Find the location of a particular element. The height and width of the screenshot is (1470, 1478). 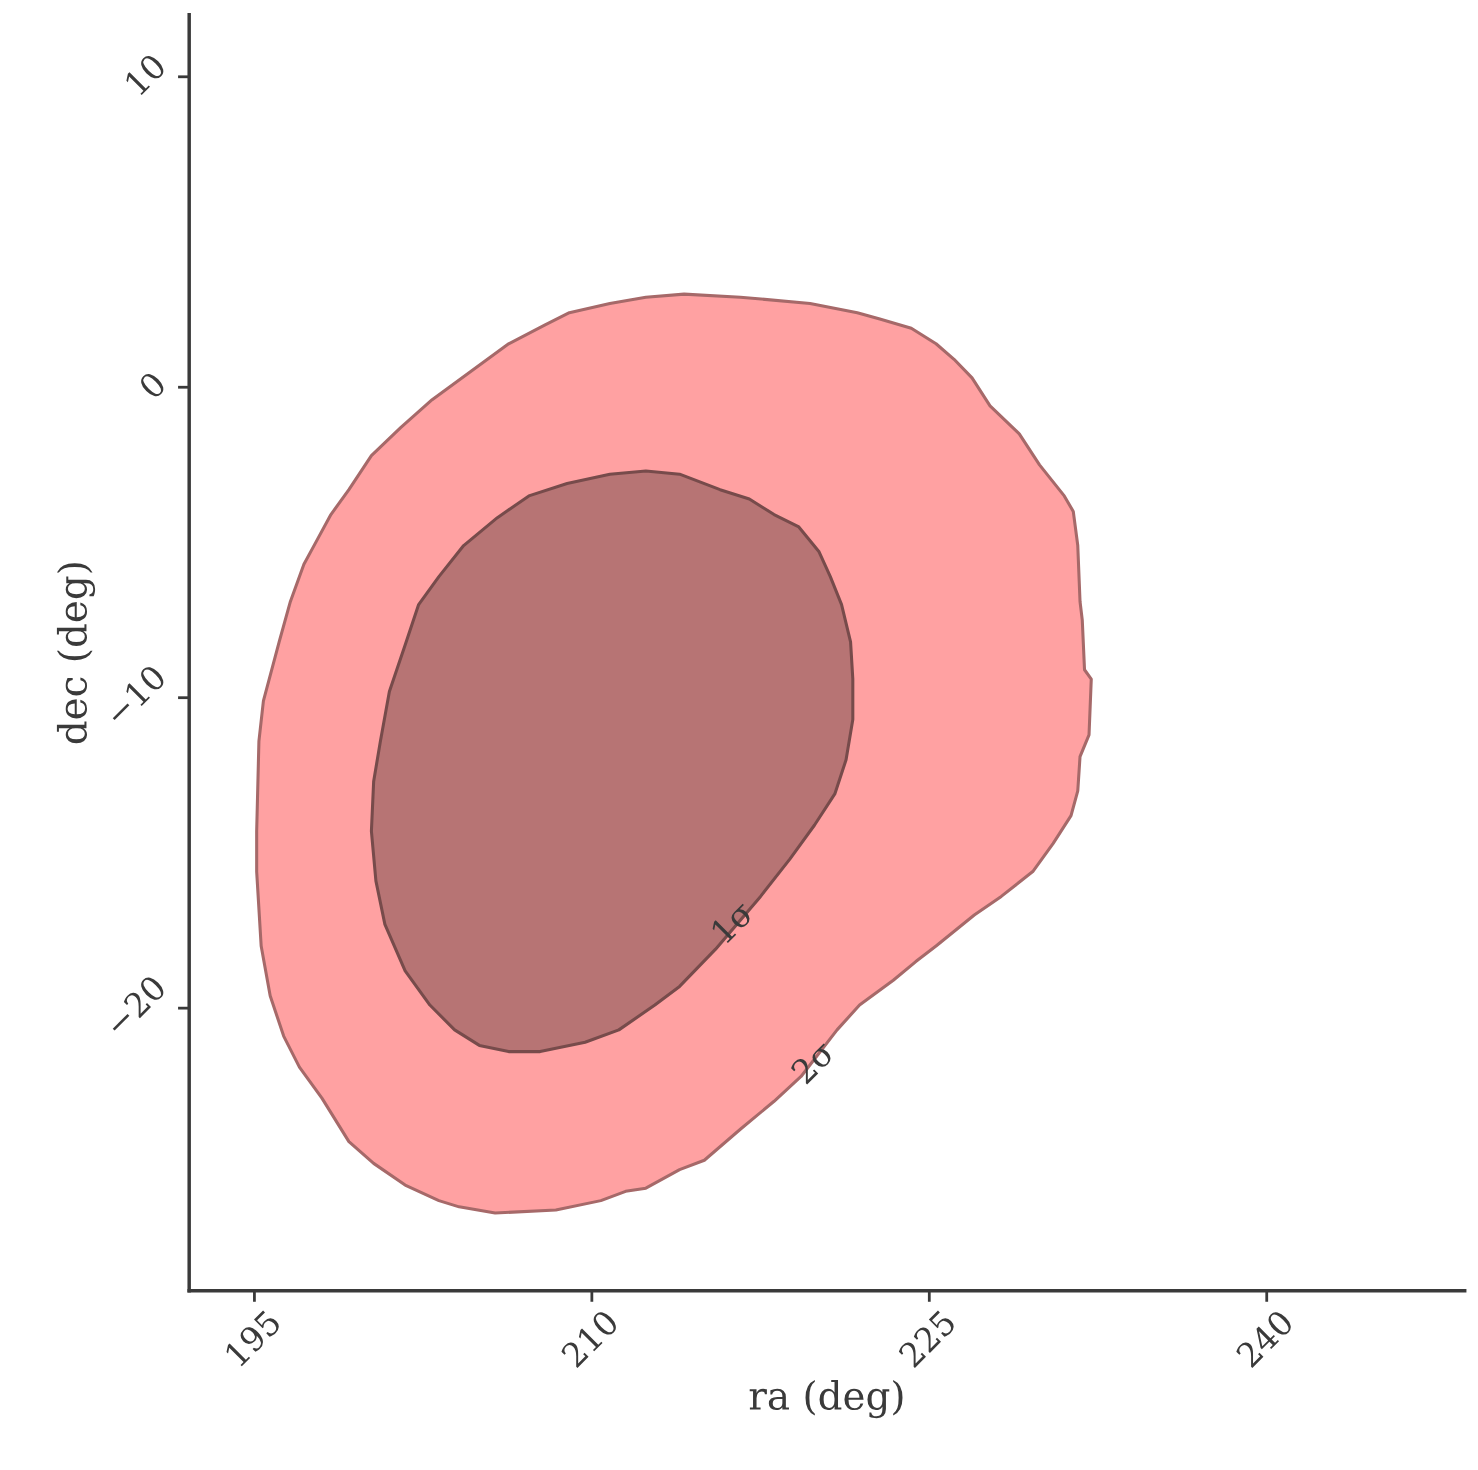

x-tick-label: 210 is located at coordinates (589, 1338).